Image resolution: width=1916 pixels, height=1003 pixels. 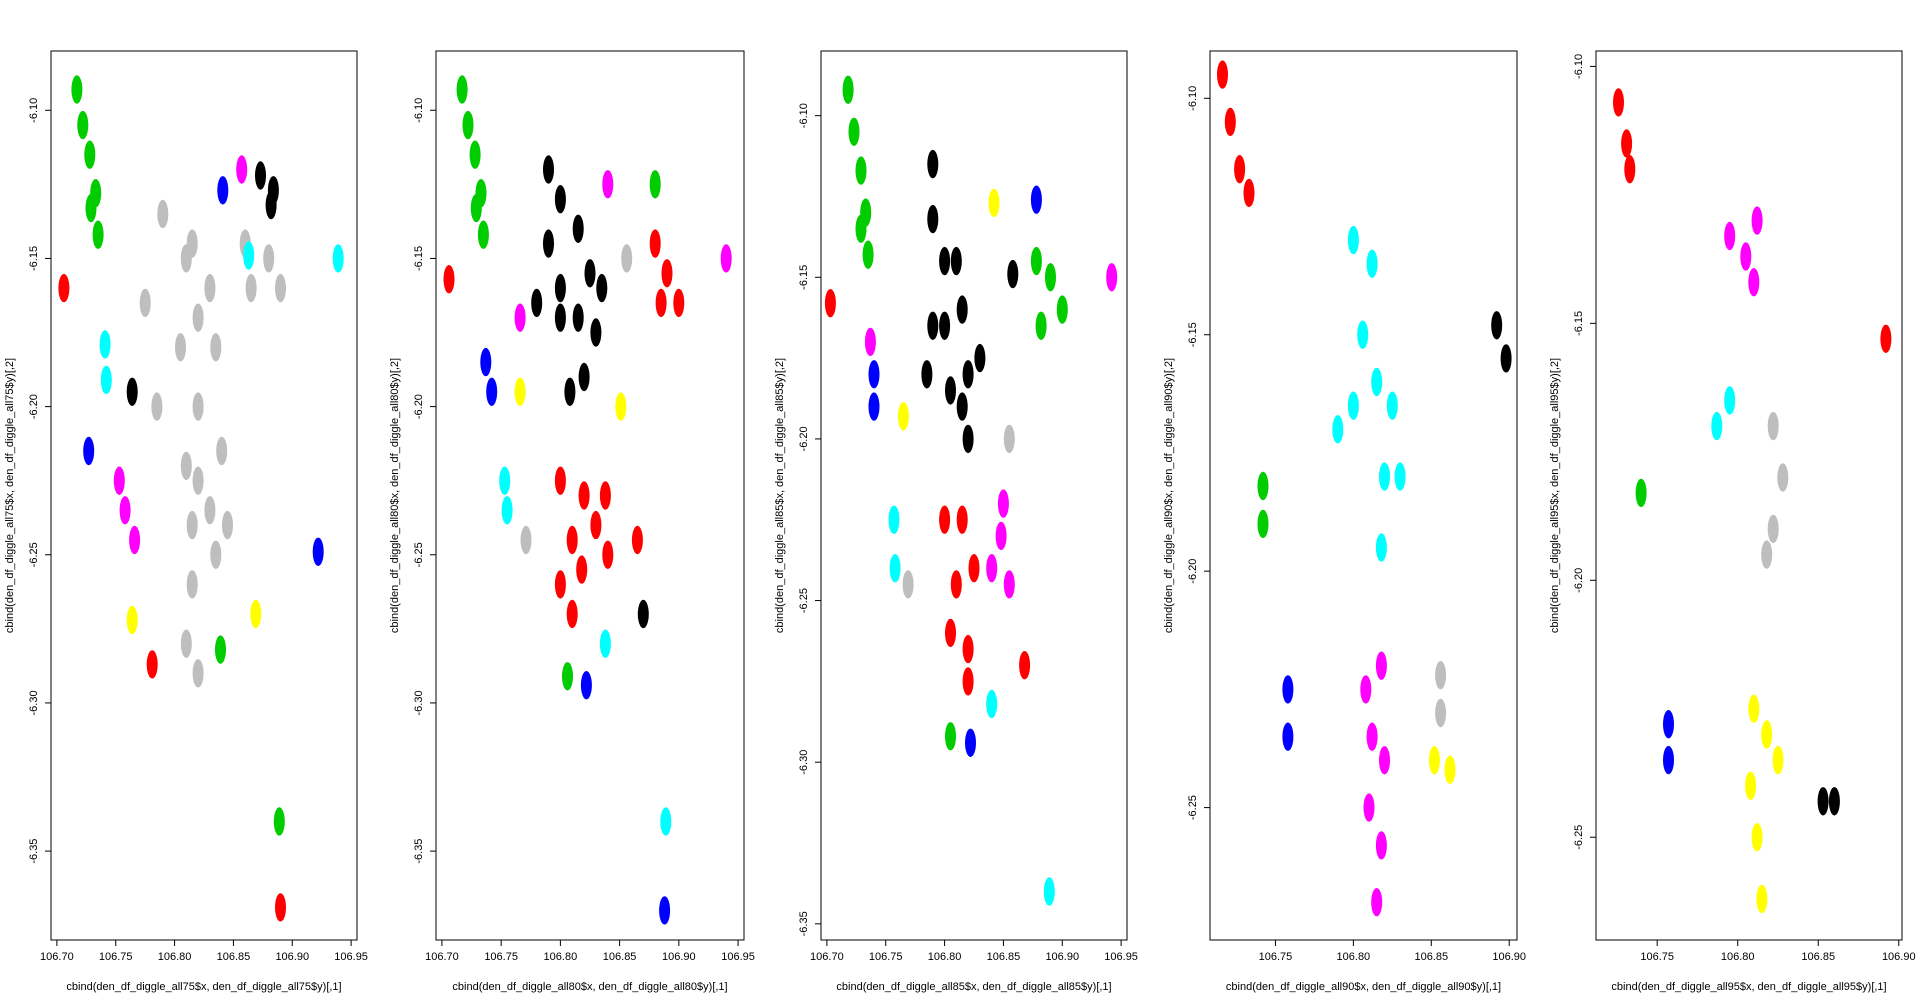 I want to click on x-tick-label: 106.70, so click(x=827, y=957).